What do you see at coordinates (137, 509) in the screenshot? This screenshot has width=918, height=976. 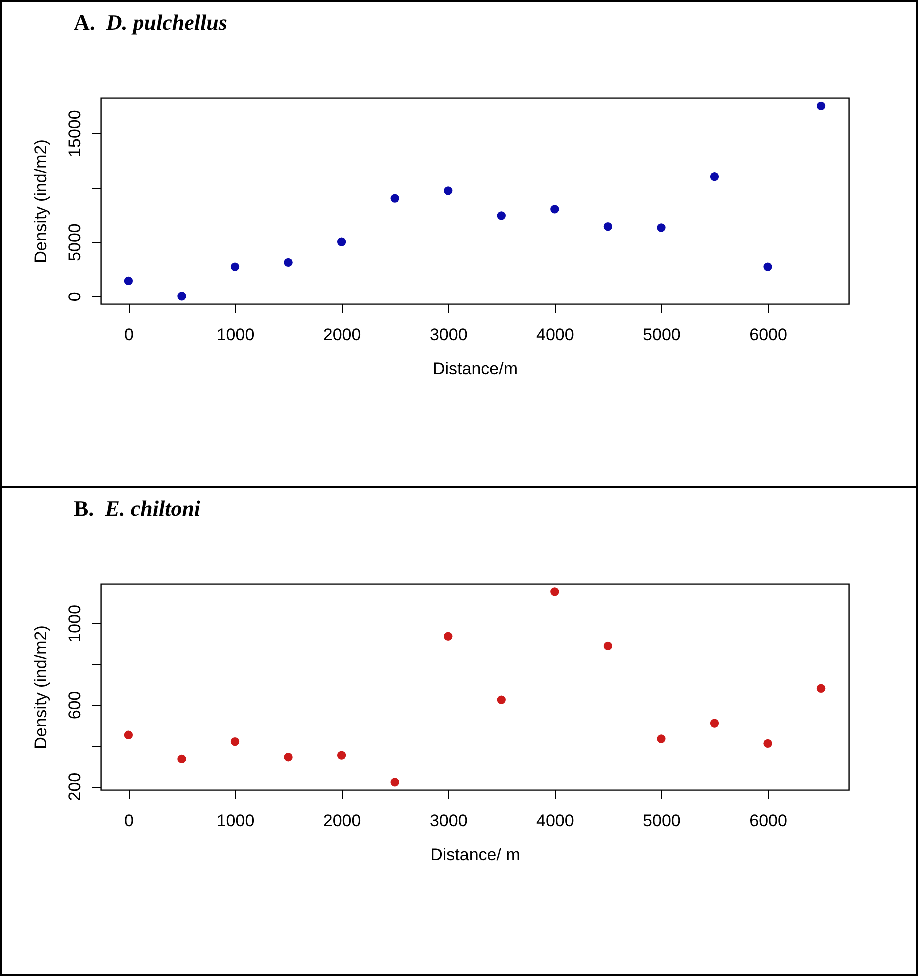 I see `chart-title: B. E. chiltoni` at bounding box center [137, 509].